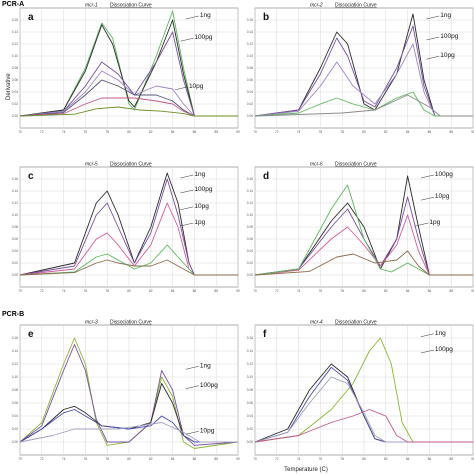 The width and height of the screenshot is (474, 474). What do you see at coordinates (203, 189) in the screenshot?
I see `annotation-label: 100pg` at bounding box center [203, 189].